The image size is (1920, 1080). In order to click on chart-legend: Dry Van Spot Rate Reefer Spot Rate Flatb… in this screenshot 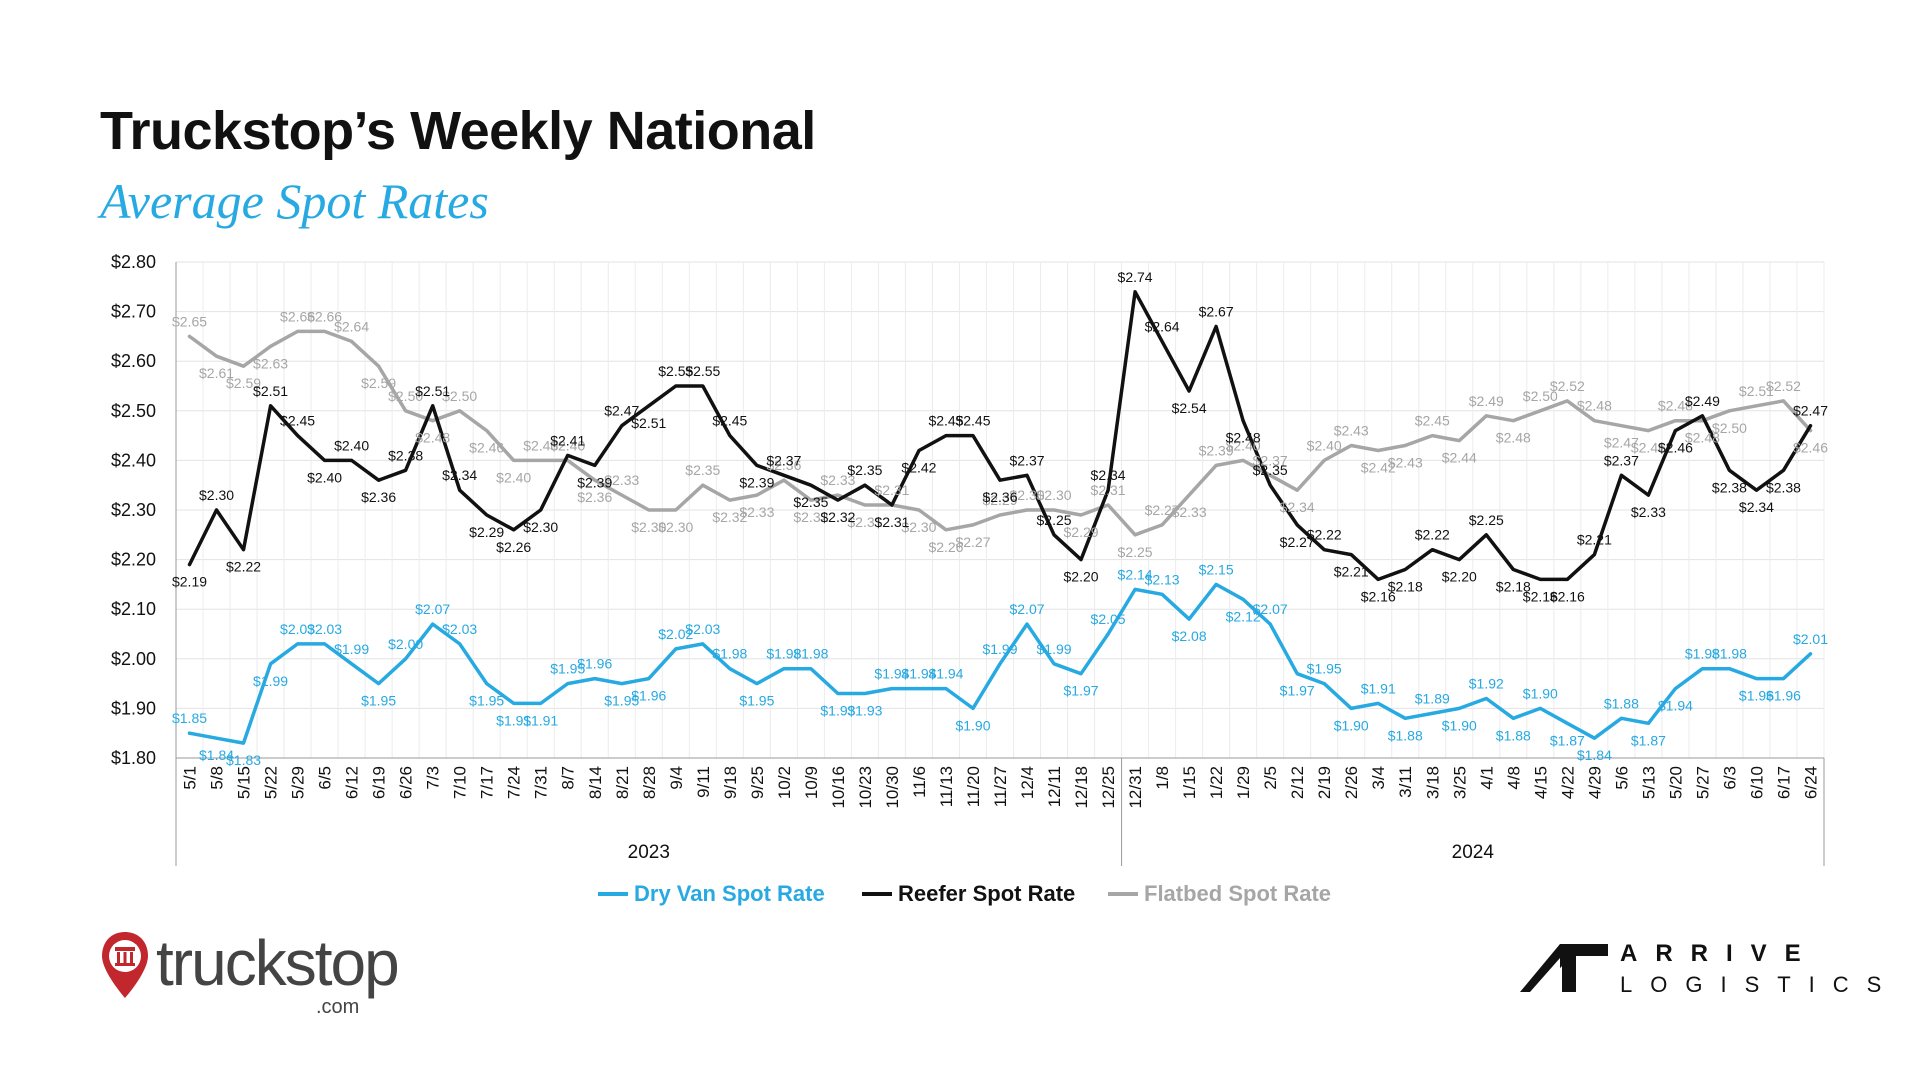, I will do `click(960, 894)`.